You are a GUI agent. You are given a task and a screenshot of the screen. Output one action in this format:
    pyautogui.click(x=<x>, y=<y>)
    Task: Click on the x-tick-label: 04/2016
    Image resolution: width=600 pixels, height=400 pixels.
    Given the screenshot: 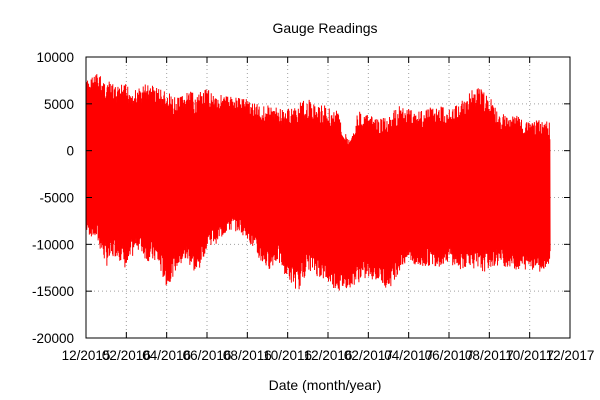 What is the action you would take?
    pyautogui.click(x=166, y=355)
    